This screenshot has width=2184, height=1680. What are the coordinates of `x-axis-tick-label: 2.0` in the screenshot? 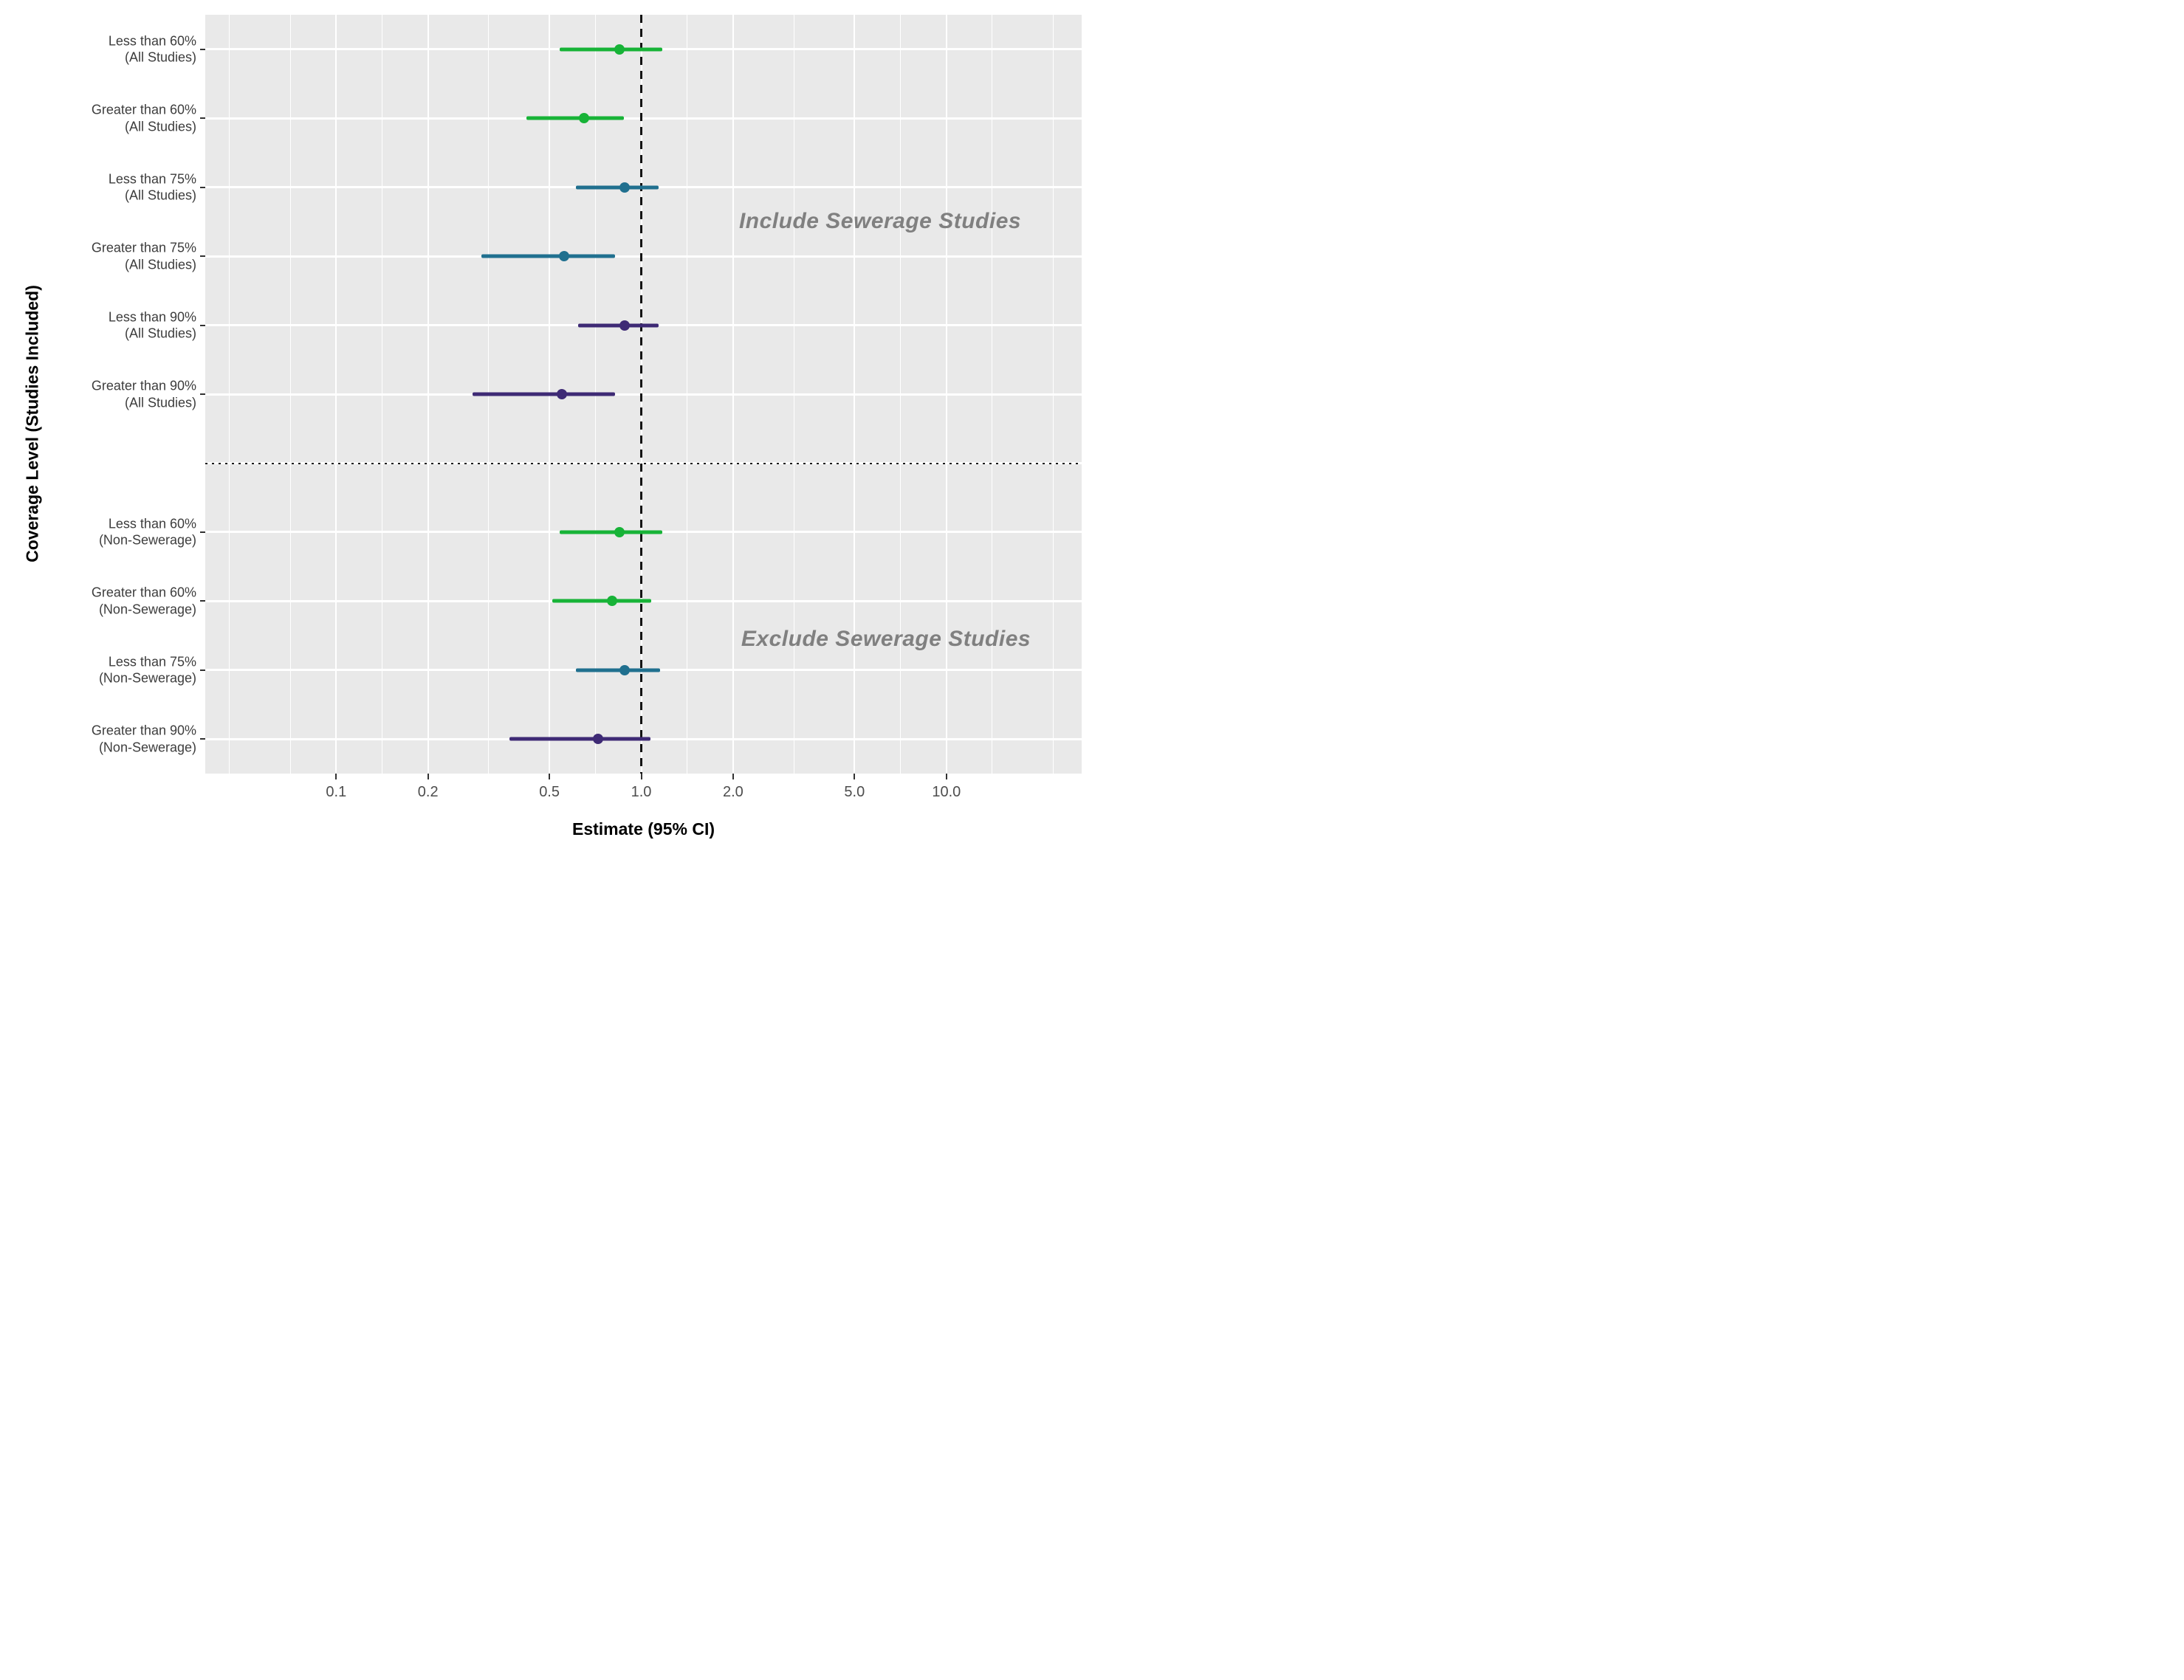 It's located at (733, 792).